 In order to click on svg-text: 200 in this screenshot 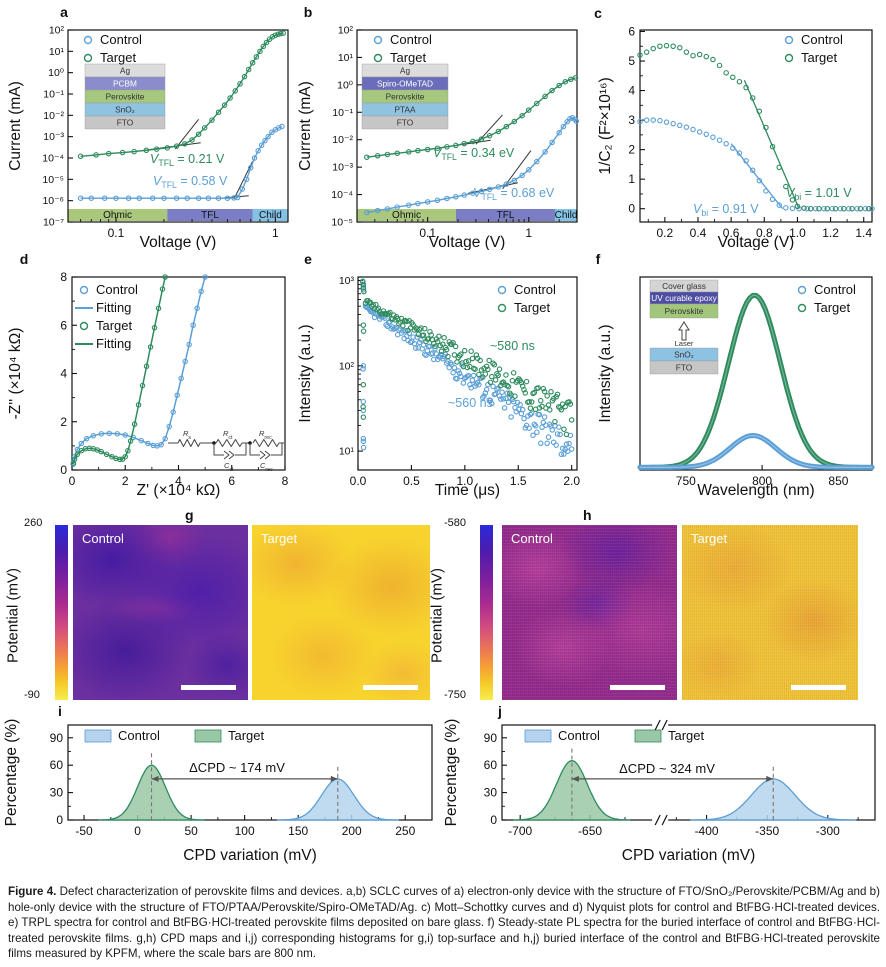, I will do `click(352, 831)`.